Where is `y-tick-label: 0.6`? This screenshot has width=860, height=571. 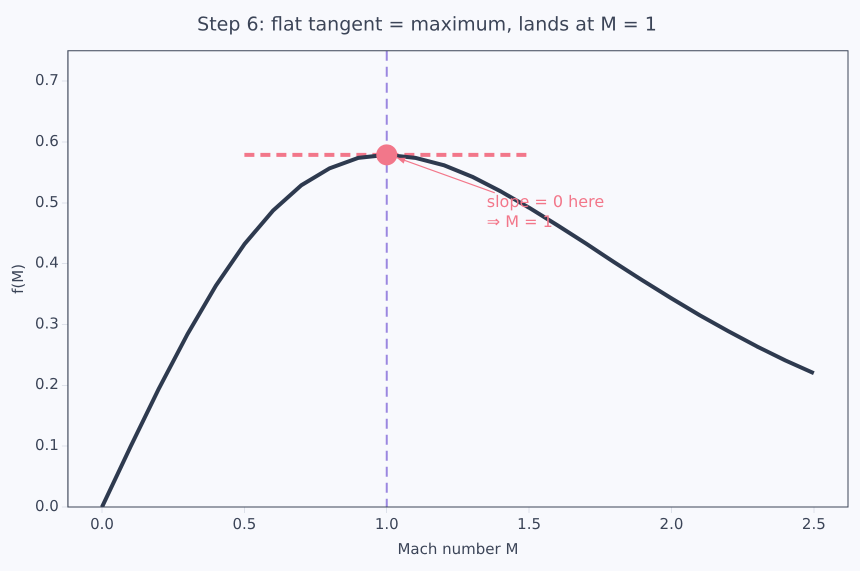
y-tick-label: 0.6 is located at coordinates (46, 141).